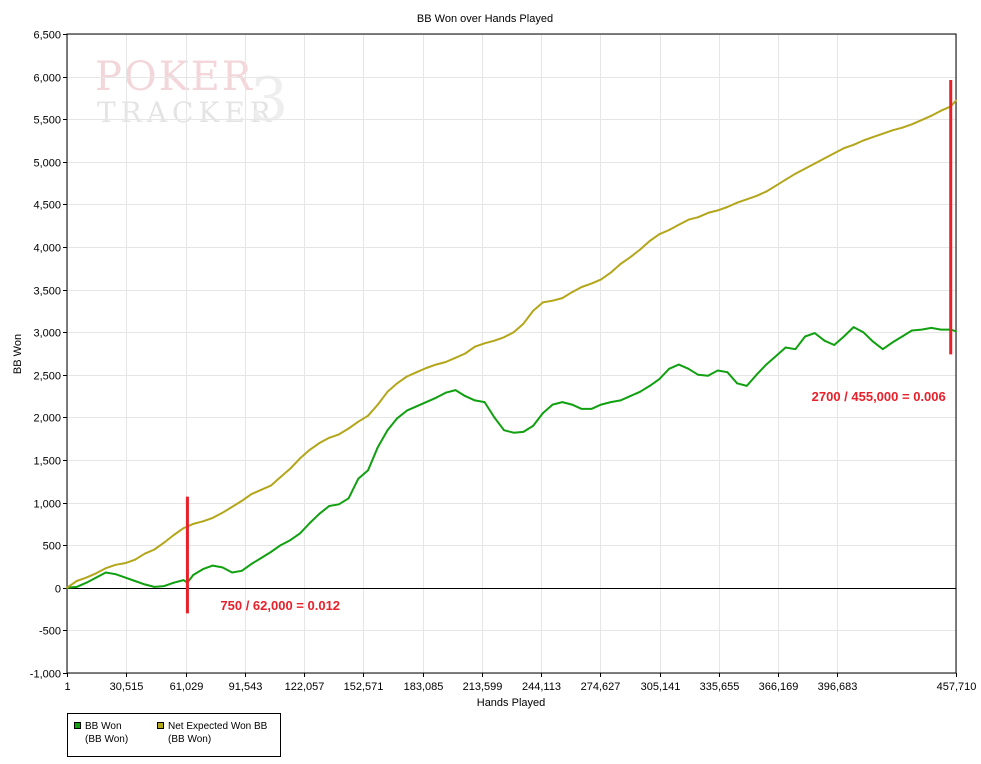 The width and height of the screenshot is (981, 764). What do you see at coordinates (47, 36) in the screenshot?
I see `y-tick-label: 6,500` at bounding box center [47, 36].